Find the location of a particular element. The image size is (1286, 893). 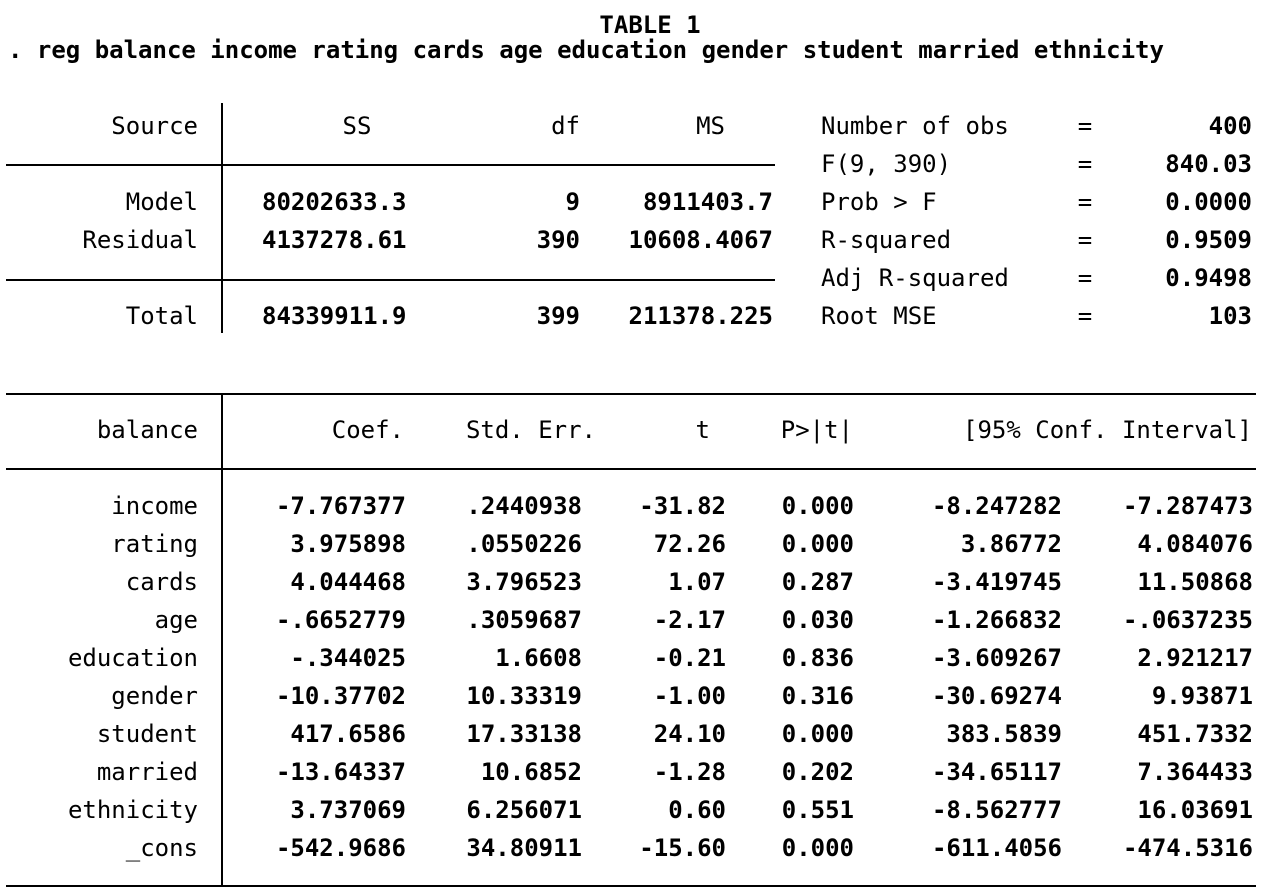

coef-header-ci: [95% Conf. Interval] is located at coordinates (1107, 430).